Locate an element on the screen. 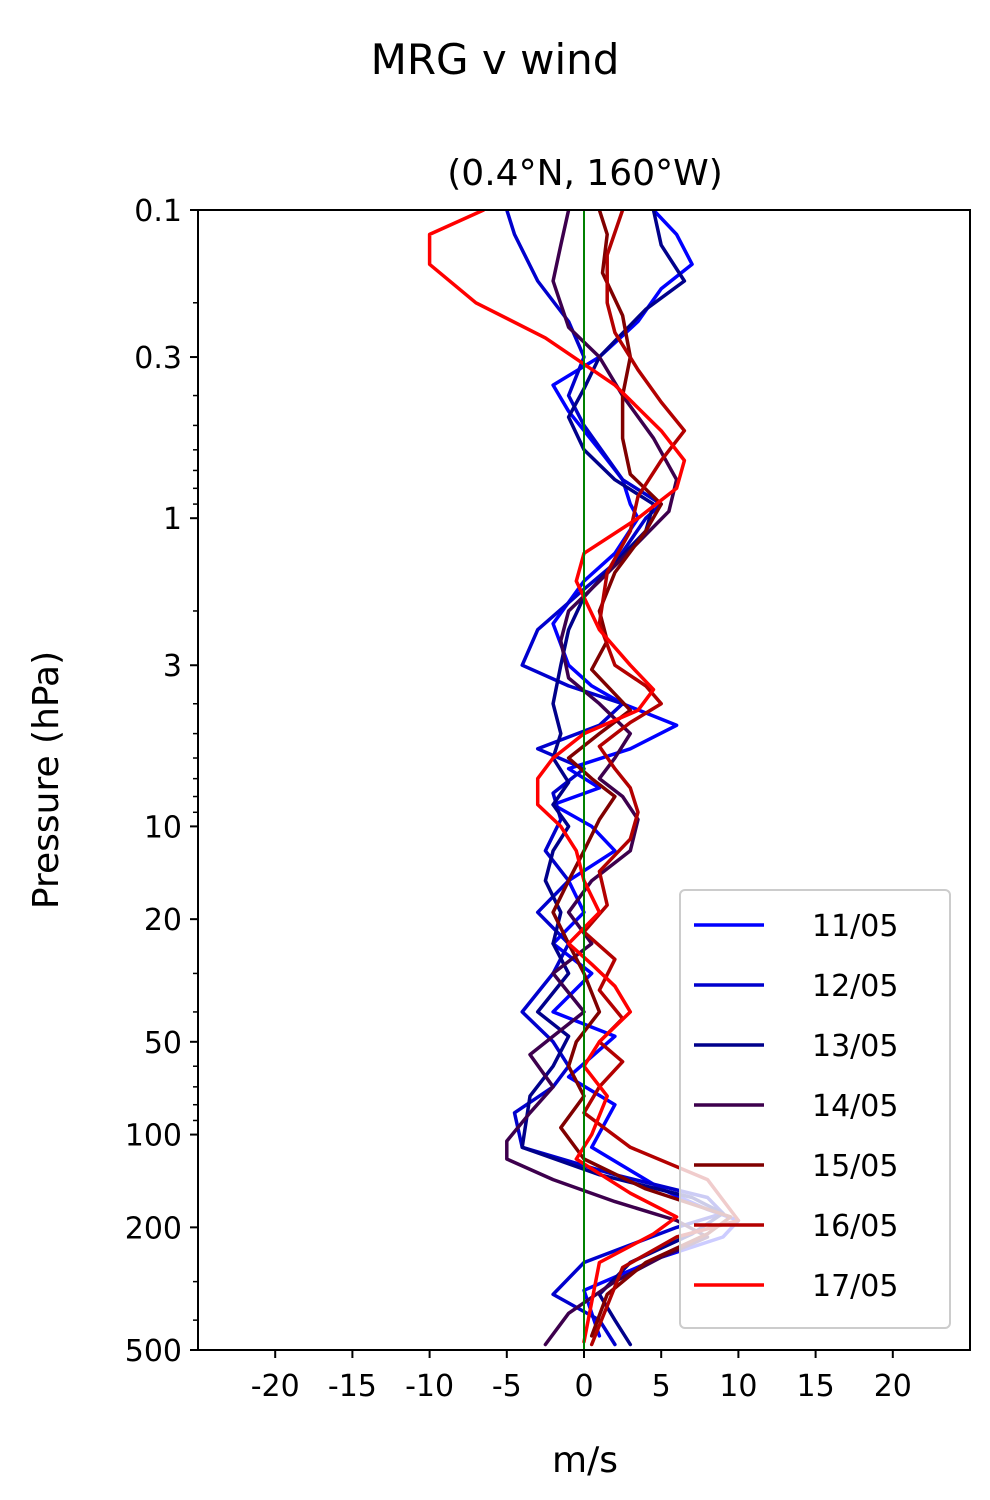 This screenshot has height=1500, width=990. y-tick-label: 0.3 is located at coordinates (158, 358).